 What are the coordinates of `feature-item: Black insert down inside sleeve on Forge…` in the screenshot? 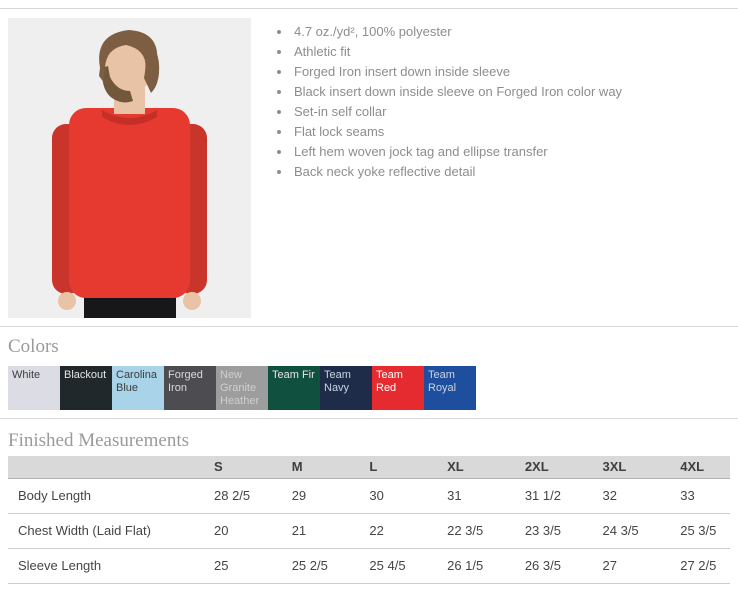 It's located at (457, 92).